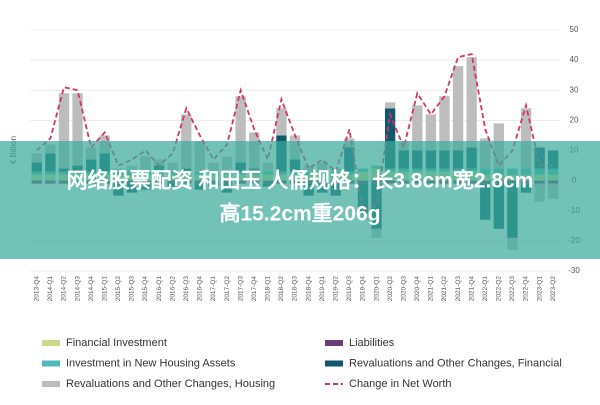 This screenshot has height=405, width=600. What do you see at coordinates (471, 289) in the screenshot?
I see `x-tick-label: 2021-Q4` at bounding box center [471, 289].